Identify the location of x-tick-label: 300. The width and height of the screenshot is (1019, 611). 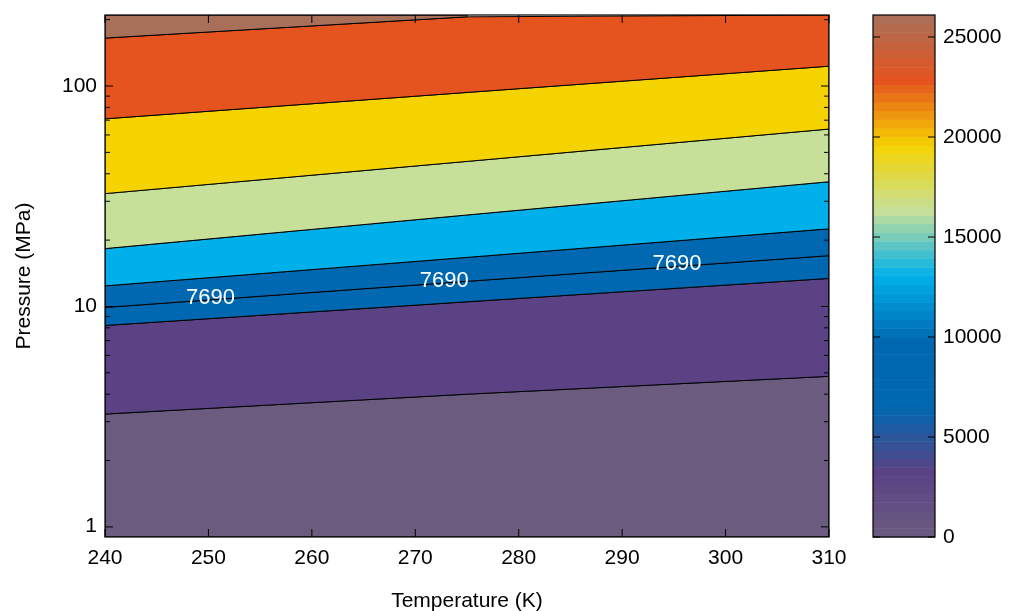
(726, 556).